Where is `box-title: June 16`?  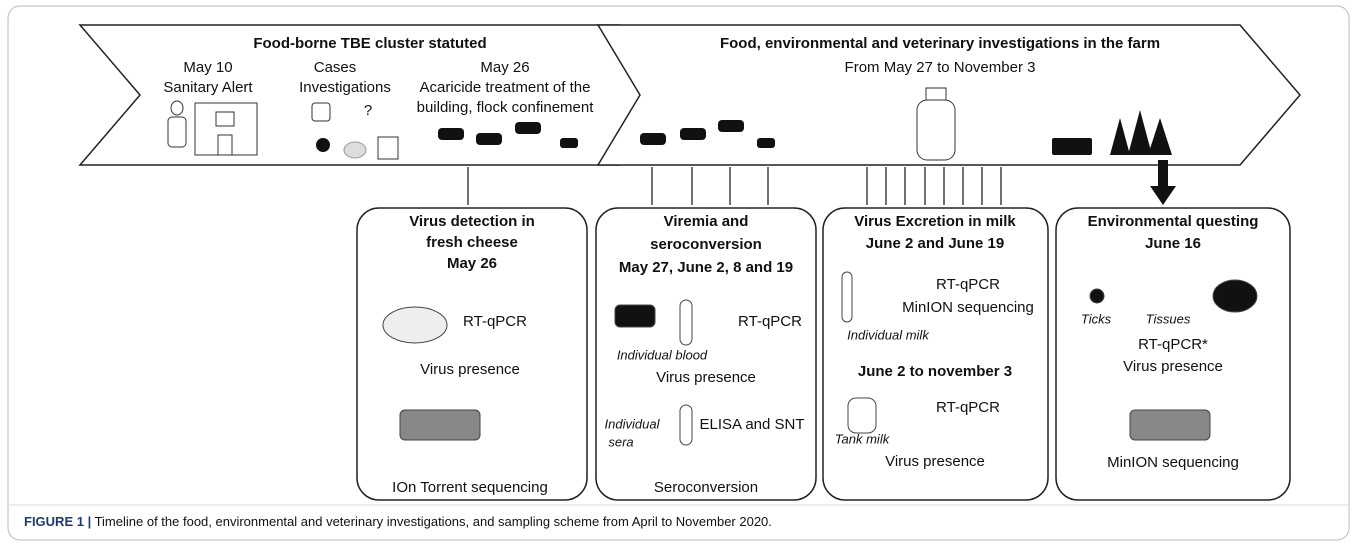 box-title: June 16 is located at coordinates (1173, 243).